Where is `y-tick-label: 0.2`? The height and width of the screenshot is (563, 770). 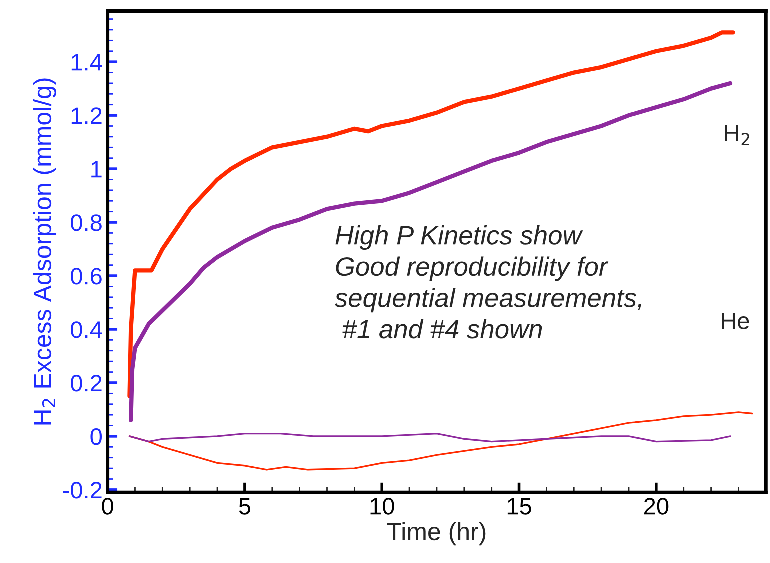
y-tick-label: 0.2 is located at coordinates (86, 383).